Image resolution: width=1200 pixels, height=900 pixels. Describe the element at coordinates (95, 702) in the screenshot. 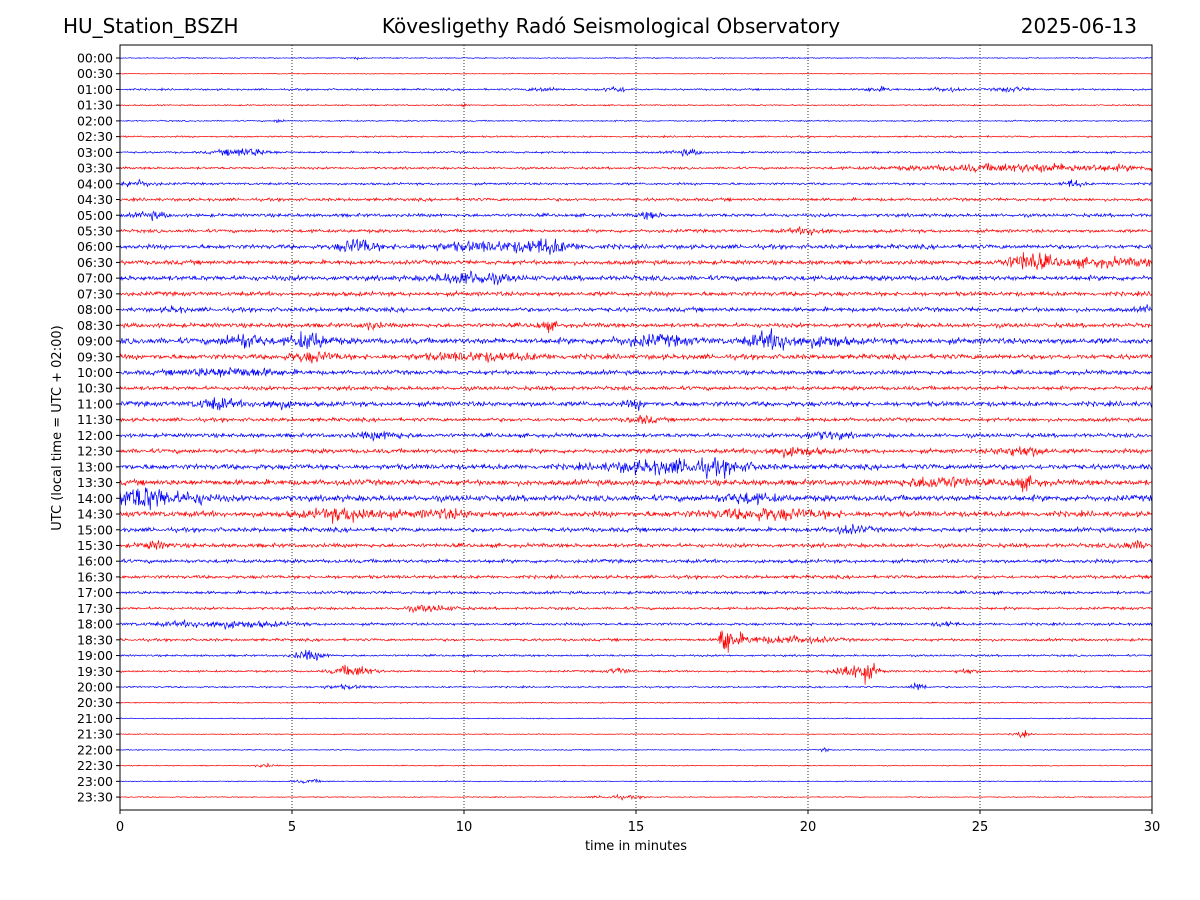

I see `y-tick-label: 20:30` at that location.